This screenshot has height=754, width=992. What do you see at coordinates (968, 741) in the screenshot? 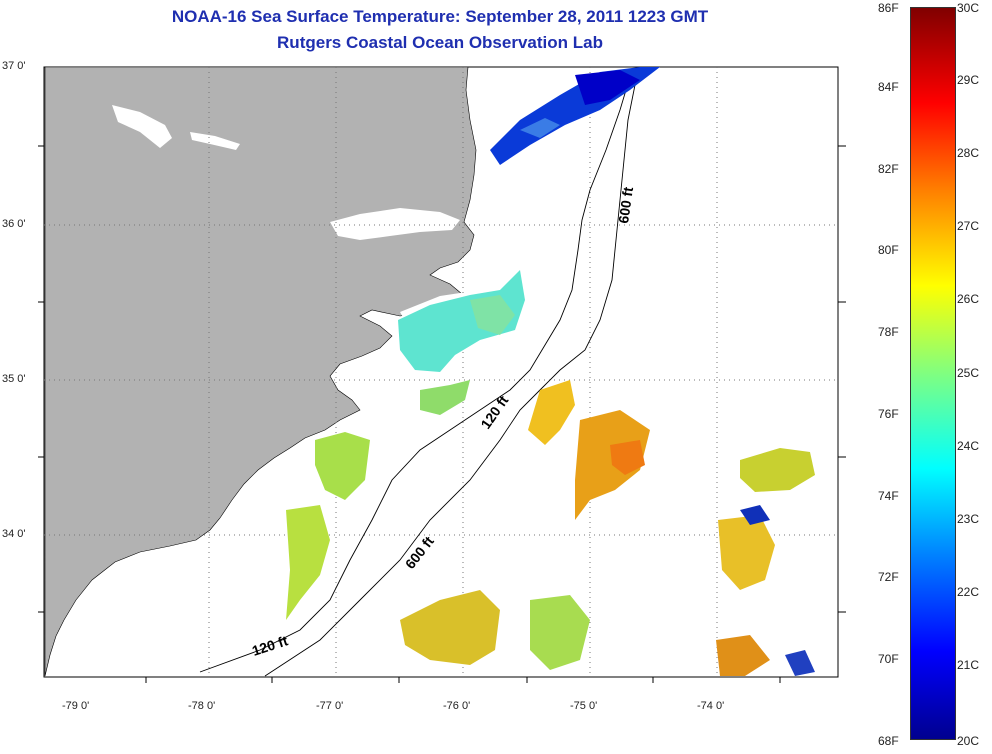
I see `colorbar-c-20: 20C` at bounding box center [968, 741].